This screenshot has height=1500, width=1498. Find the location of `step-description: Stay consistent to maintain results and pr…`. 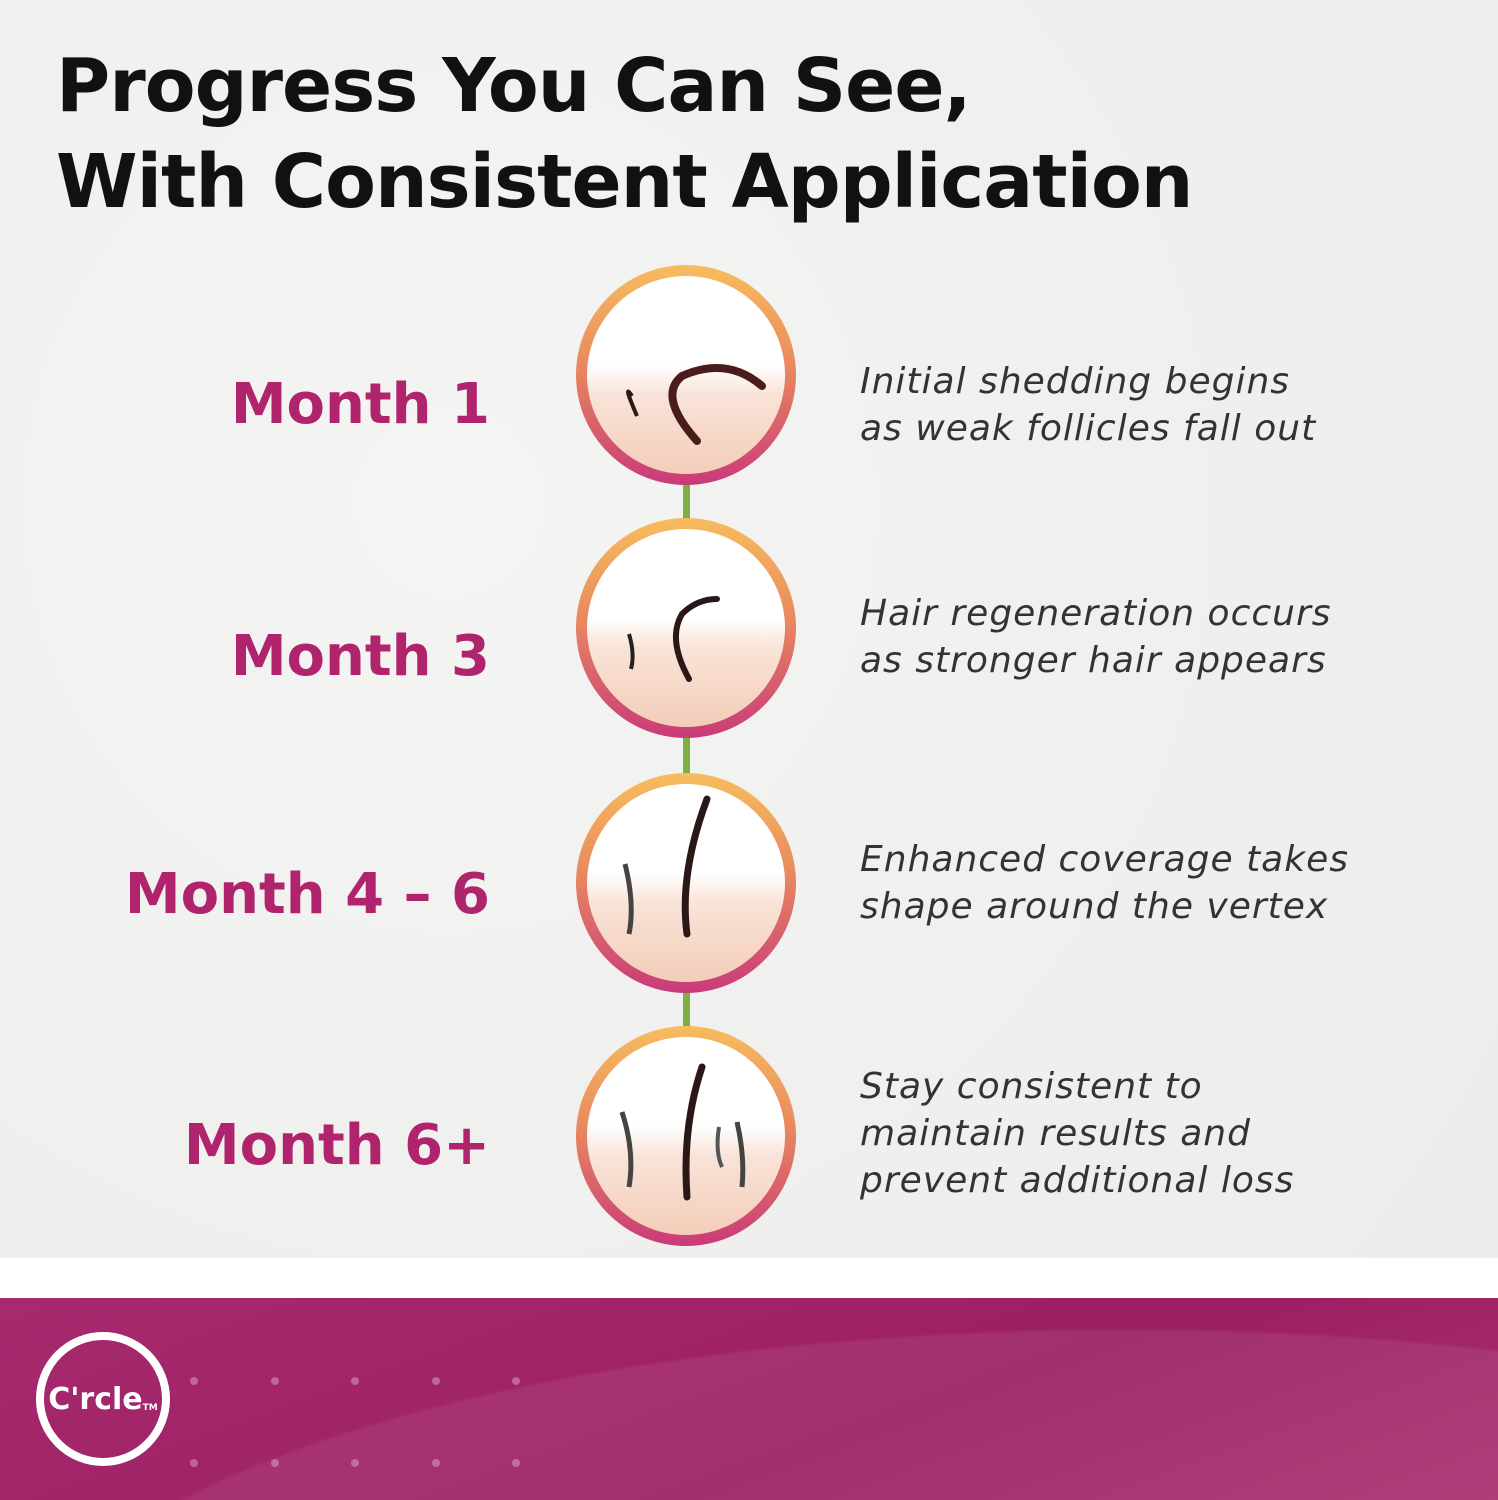

step-description: Stay consistent to maintain results and pr… is located at coordinates (1077, 1133).